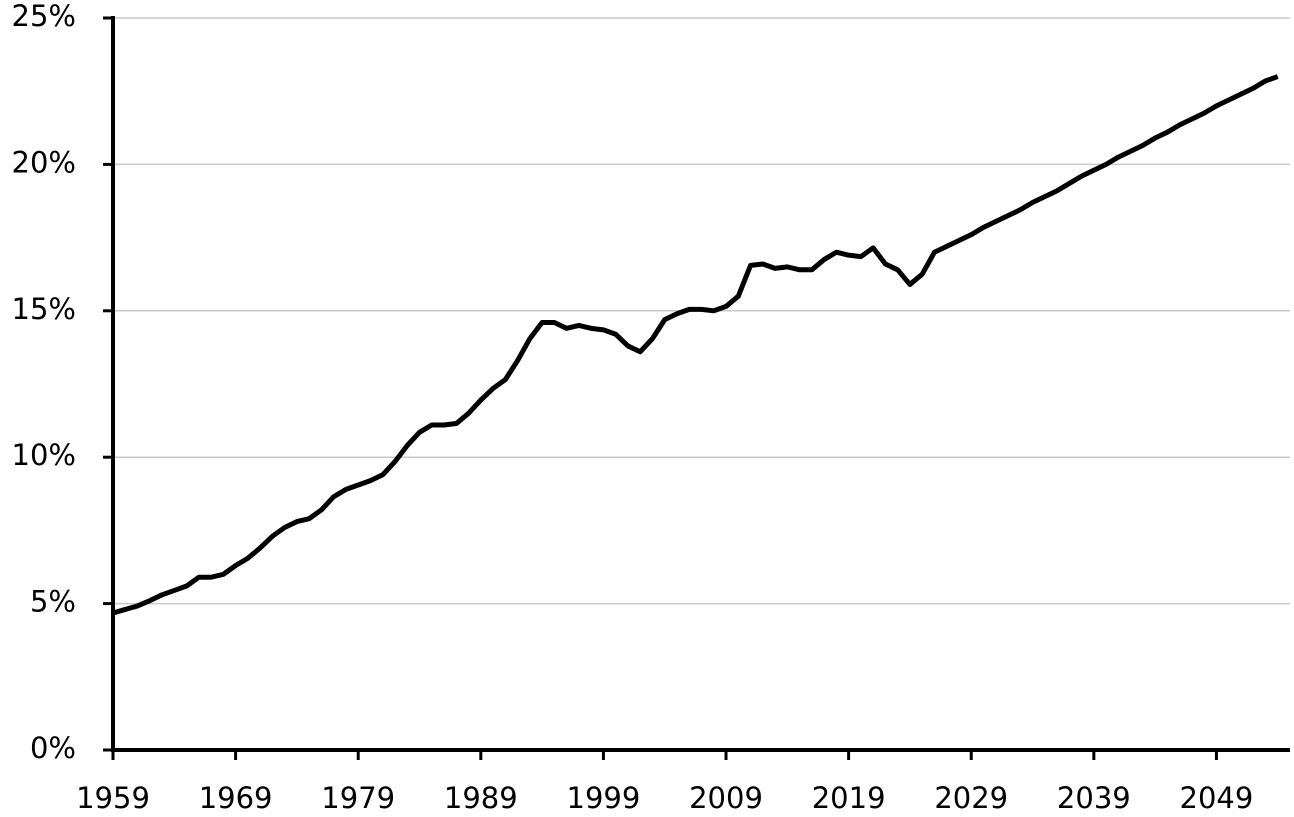 The height and width of the screenshot is (817, 1294). What do you see at coordinates (971, 798) in the screenshot?
I see `x-tick-label: 2029` at bounding box center [971, 798].